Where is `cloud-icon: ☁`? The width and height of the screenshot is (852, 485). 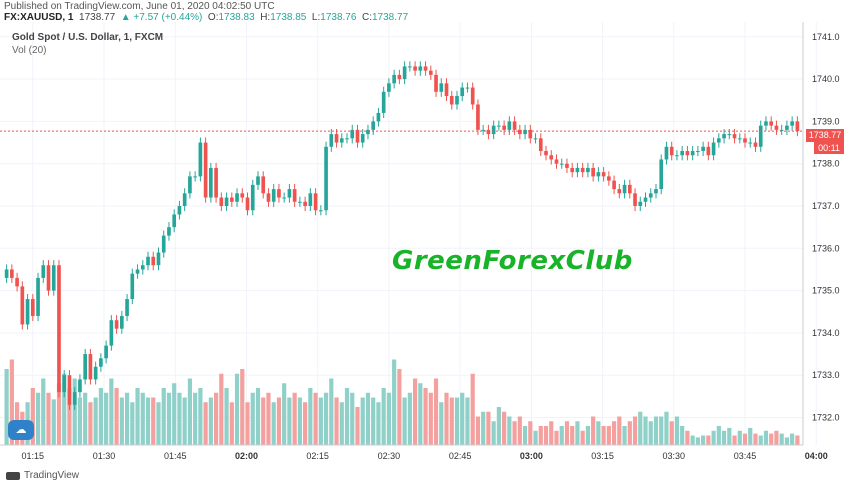
cloud-icon: ☁ is located at coordinates (21, 430).